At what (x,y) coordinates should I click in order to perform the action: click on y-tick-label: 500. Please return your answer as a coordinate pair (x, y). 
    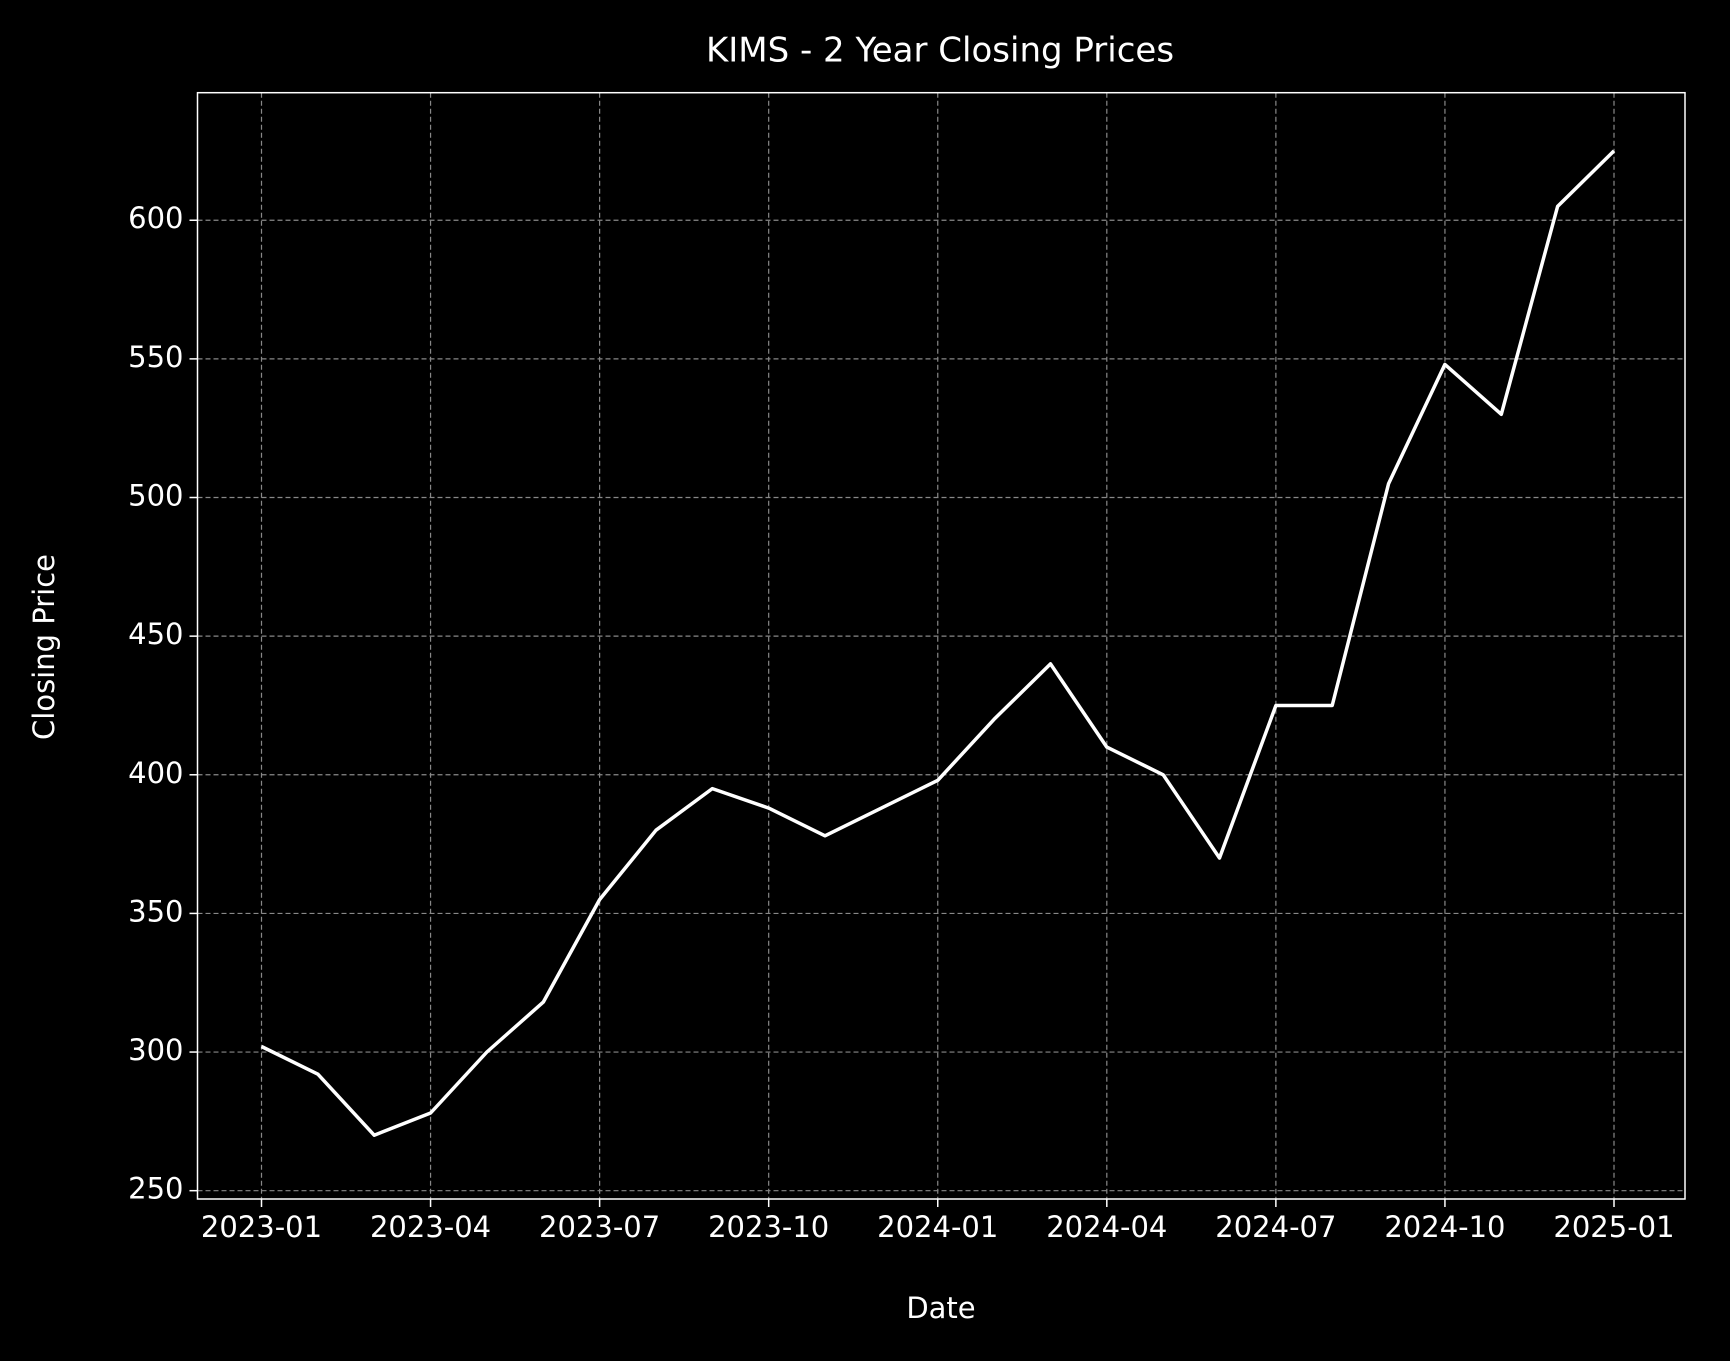
    Looking at the image, I should click on (155, 496).